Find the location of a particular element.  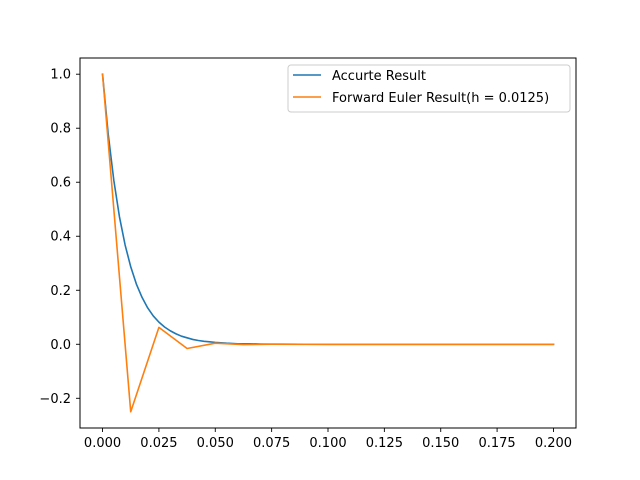

x-tick-label: 0.150 is located at coordinates (440, 443).